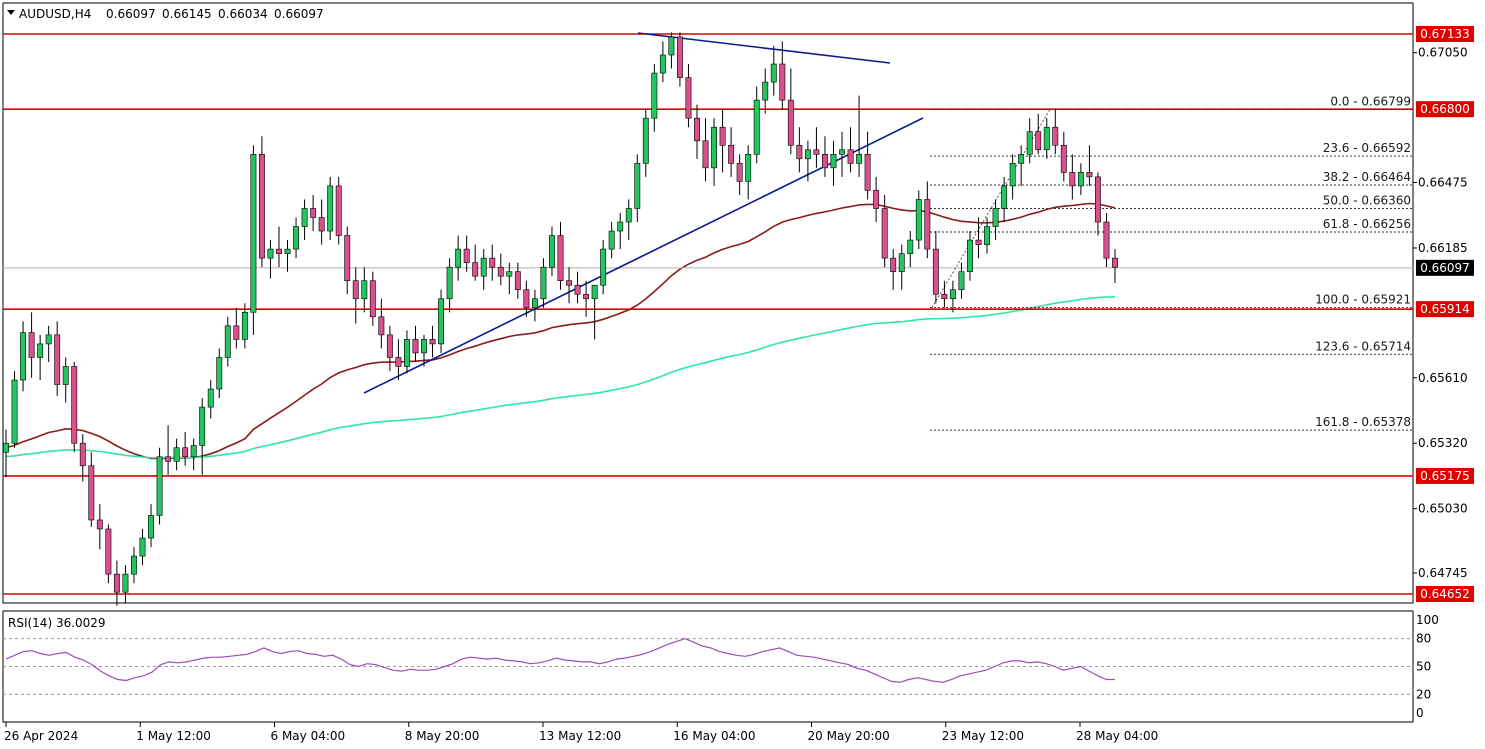  I want to click on ohlc-low: 0.66034, so click(243, 14).